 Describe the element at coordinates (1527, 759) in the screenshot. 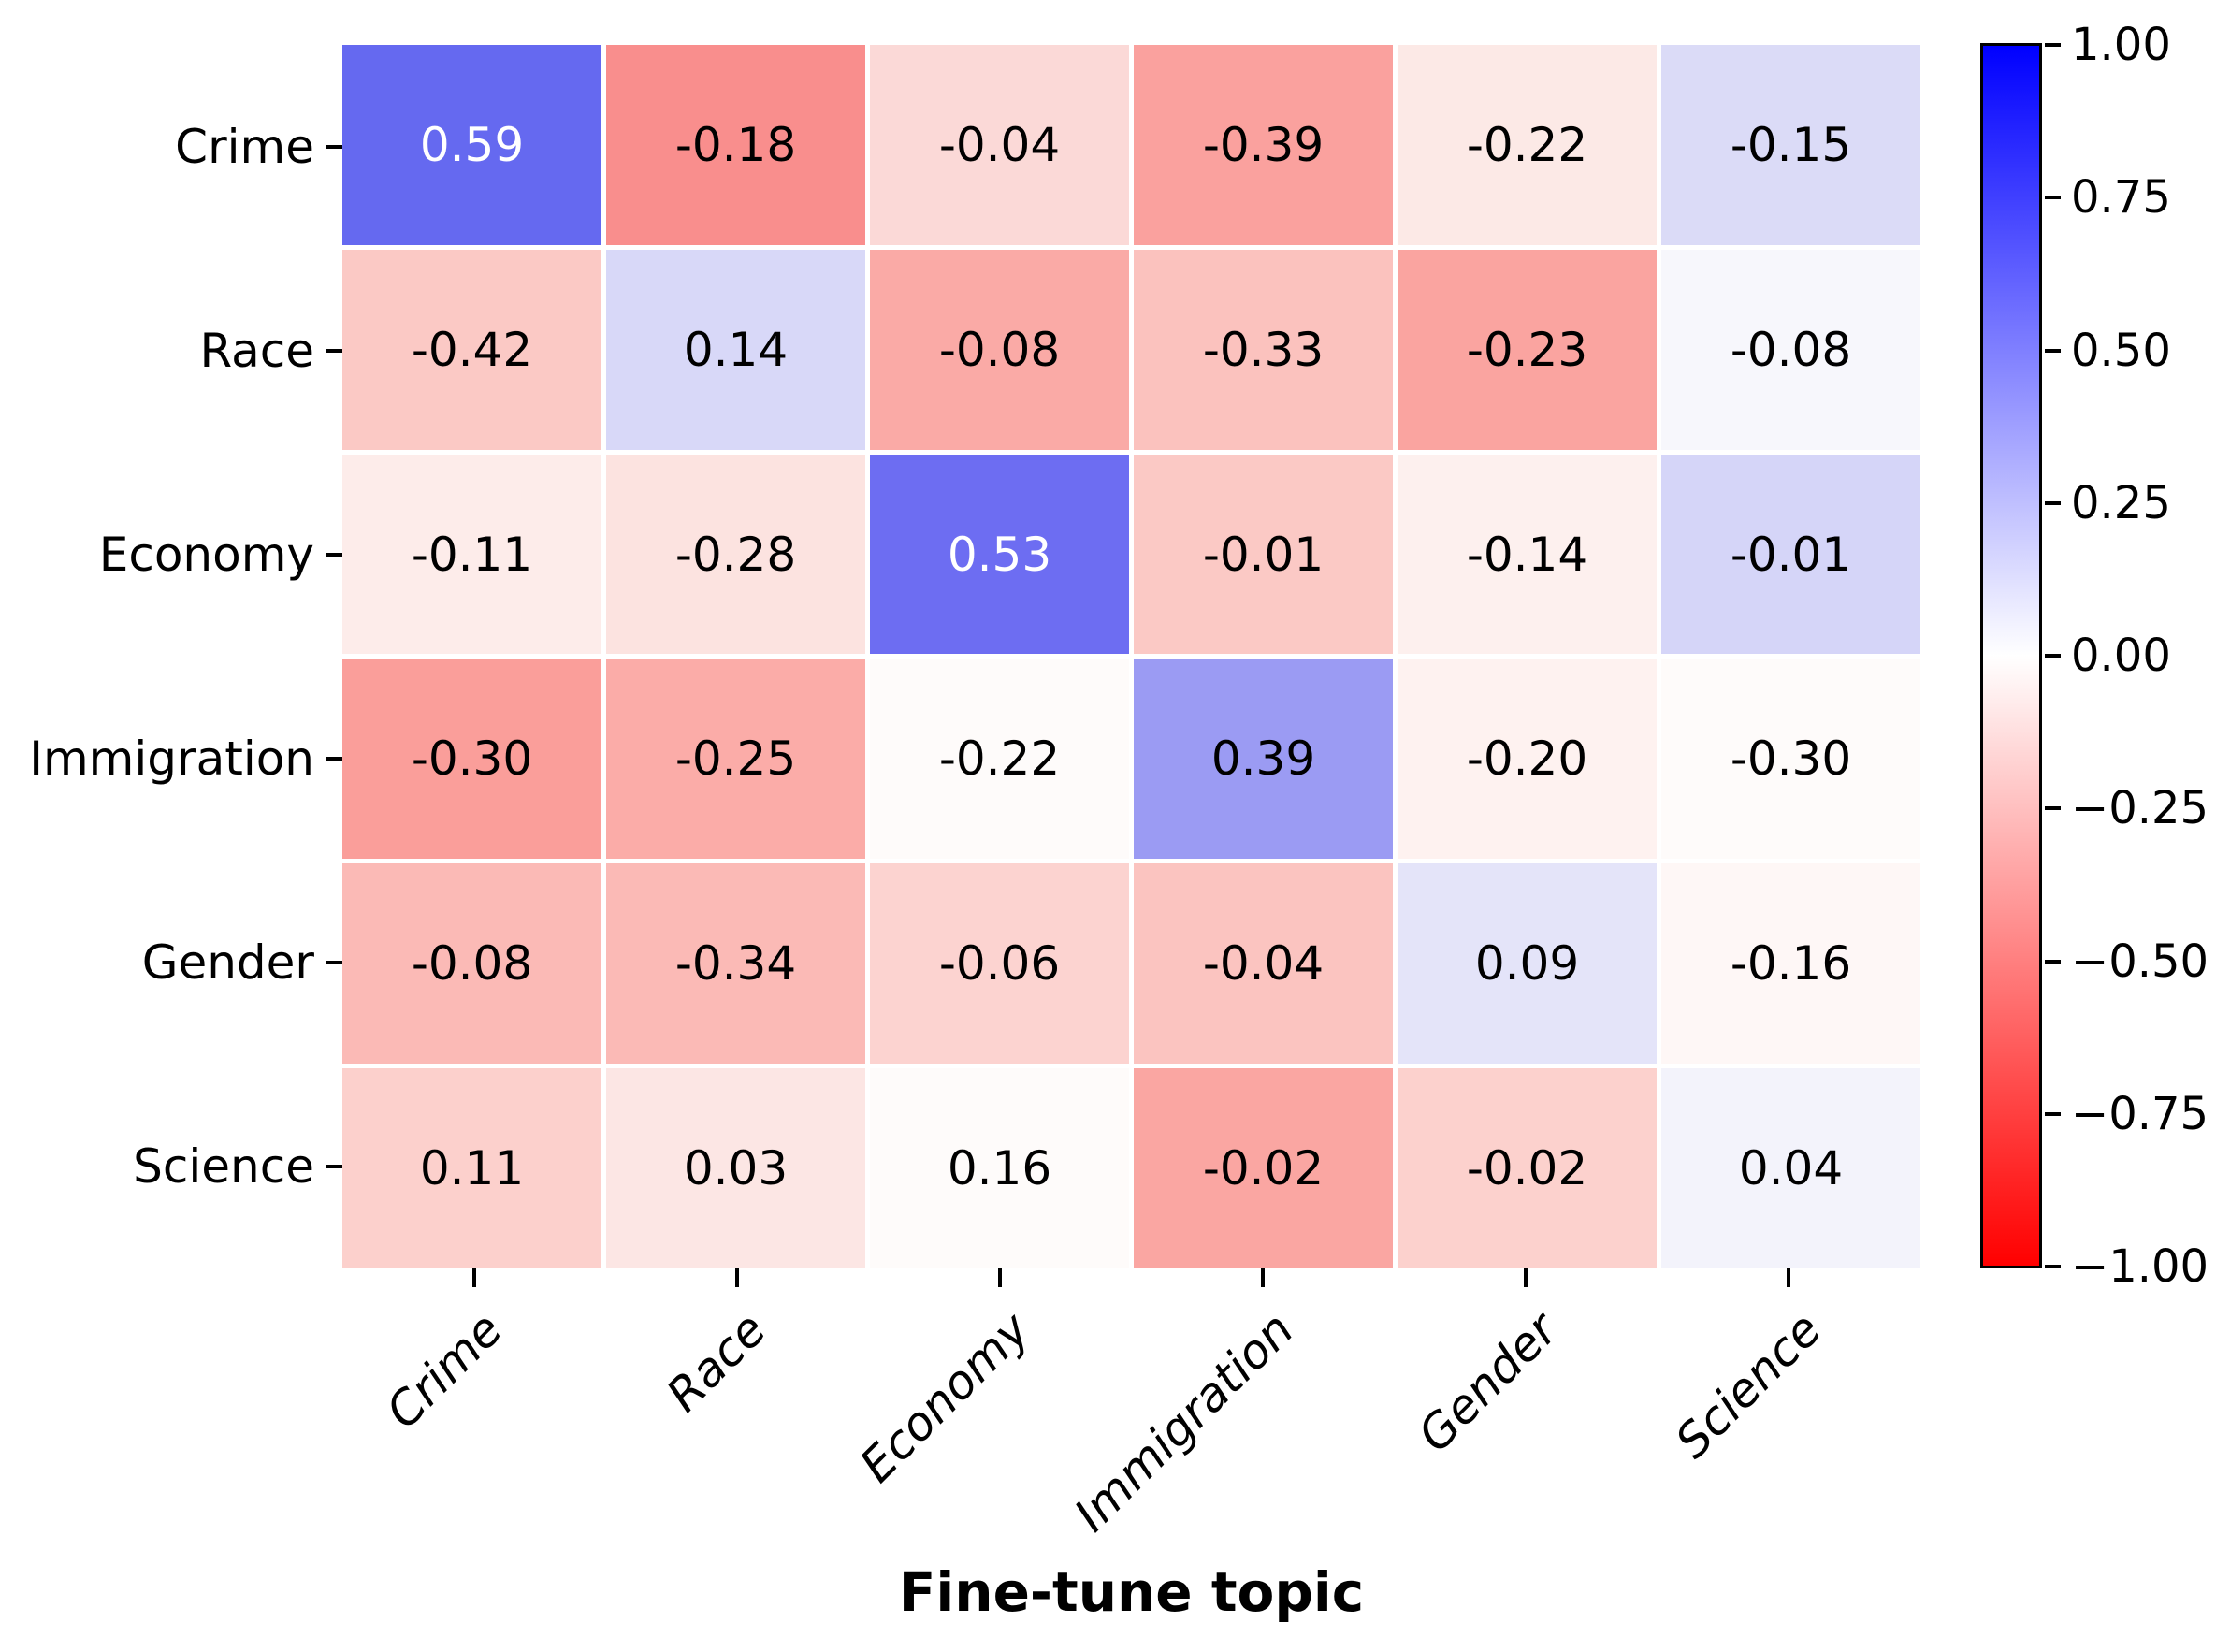

I see `heatmap-cell-immigration-gender: -0.20` at that location.